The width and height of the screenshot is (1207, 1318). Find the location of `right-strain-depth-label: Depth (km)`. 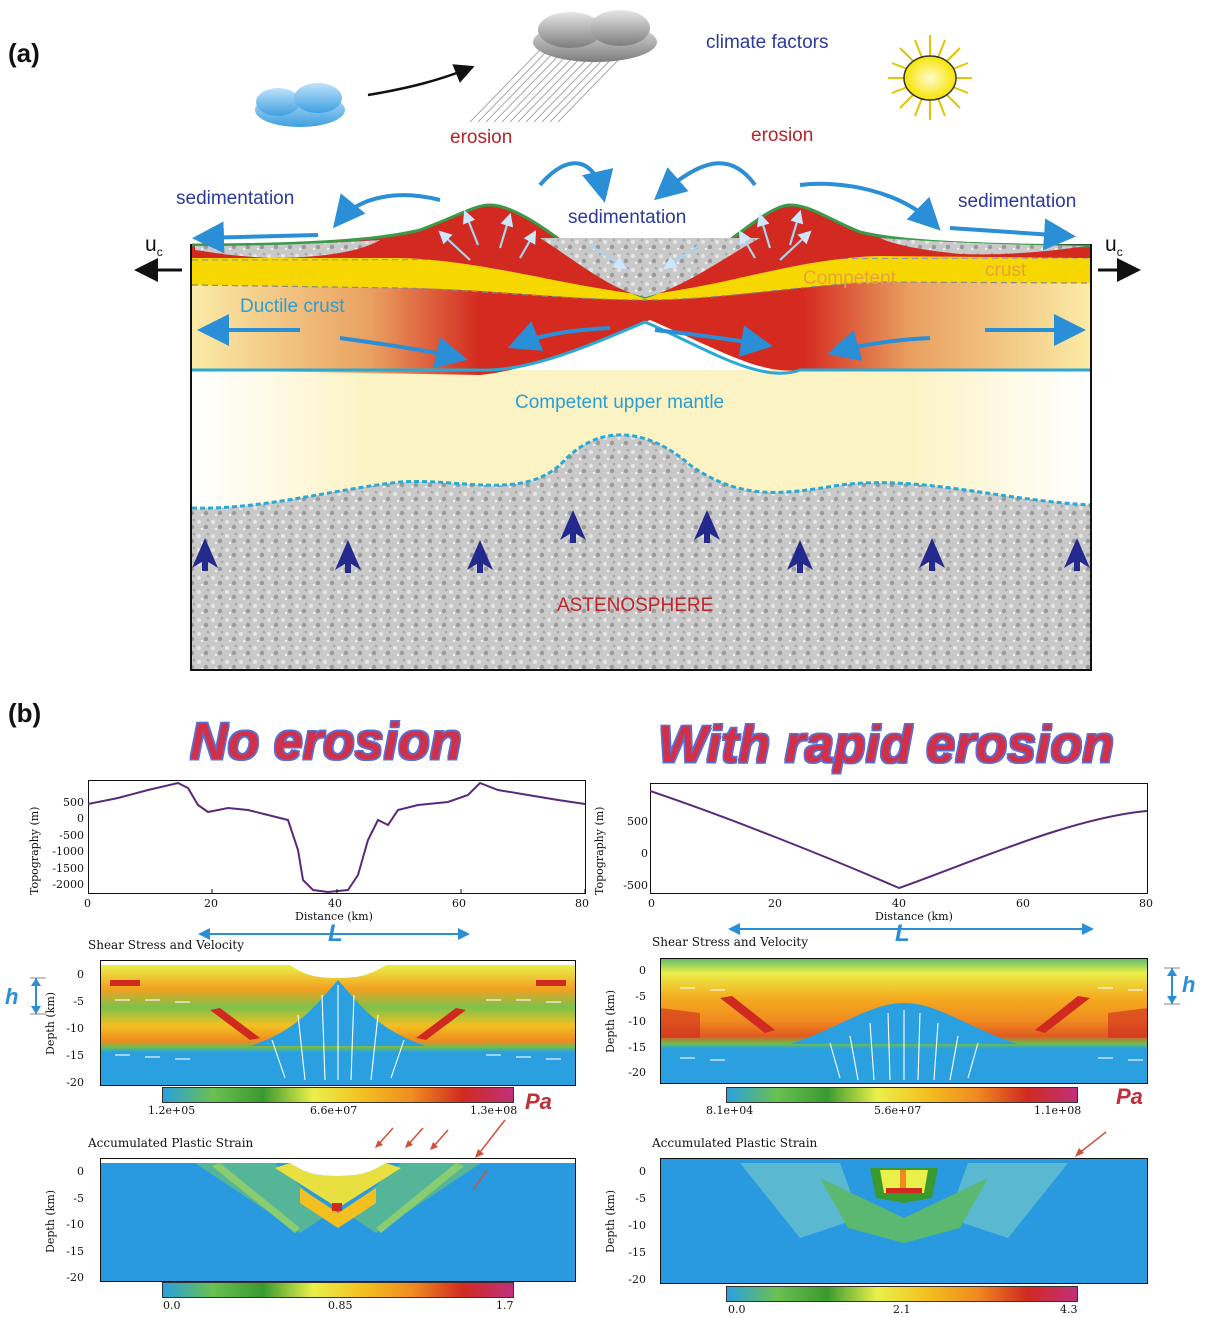

right-strain-depth-label: Depth (km) is located at coordinates (610, 1221).